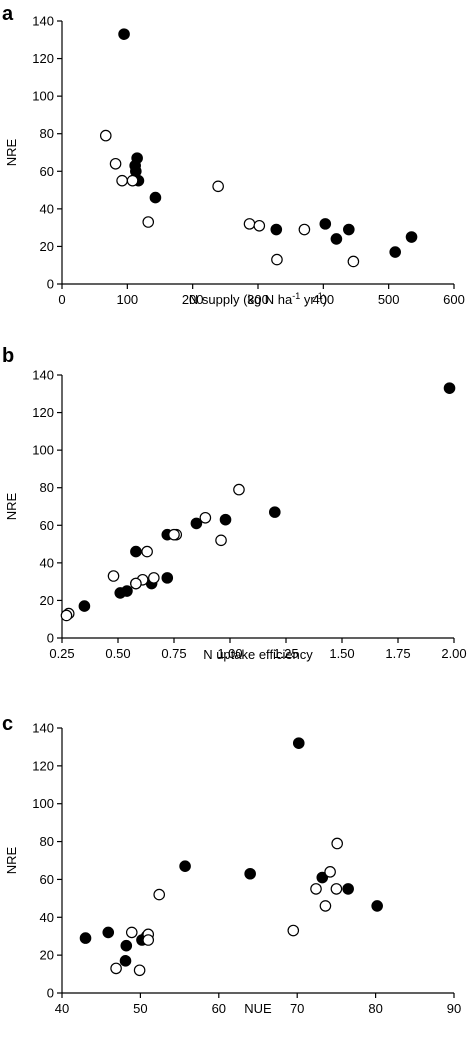  Describe the element at coordinates (193, 299) in the screenshot. I see `x-tick-label: 200` at that location.